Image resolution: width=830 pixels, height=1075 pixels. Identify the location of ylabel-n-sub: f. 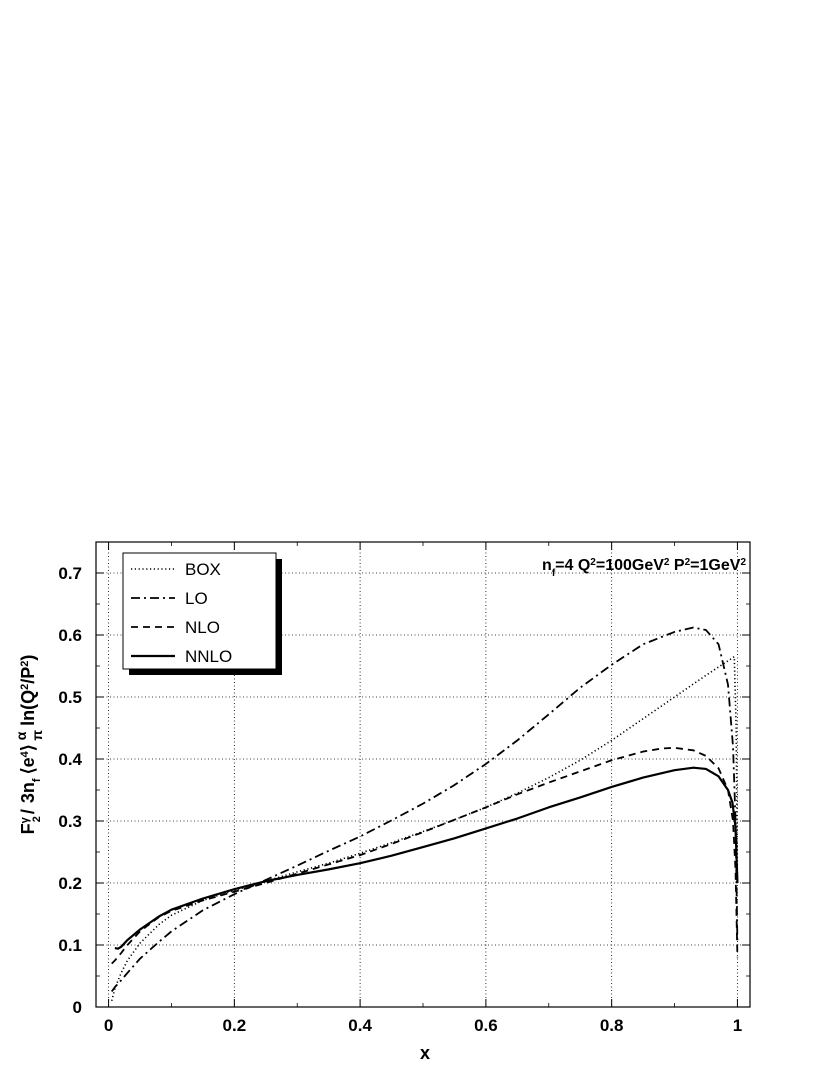
(37, 780).